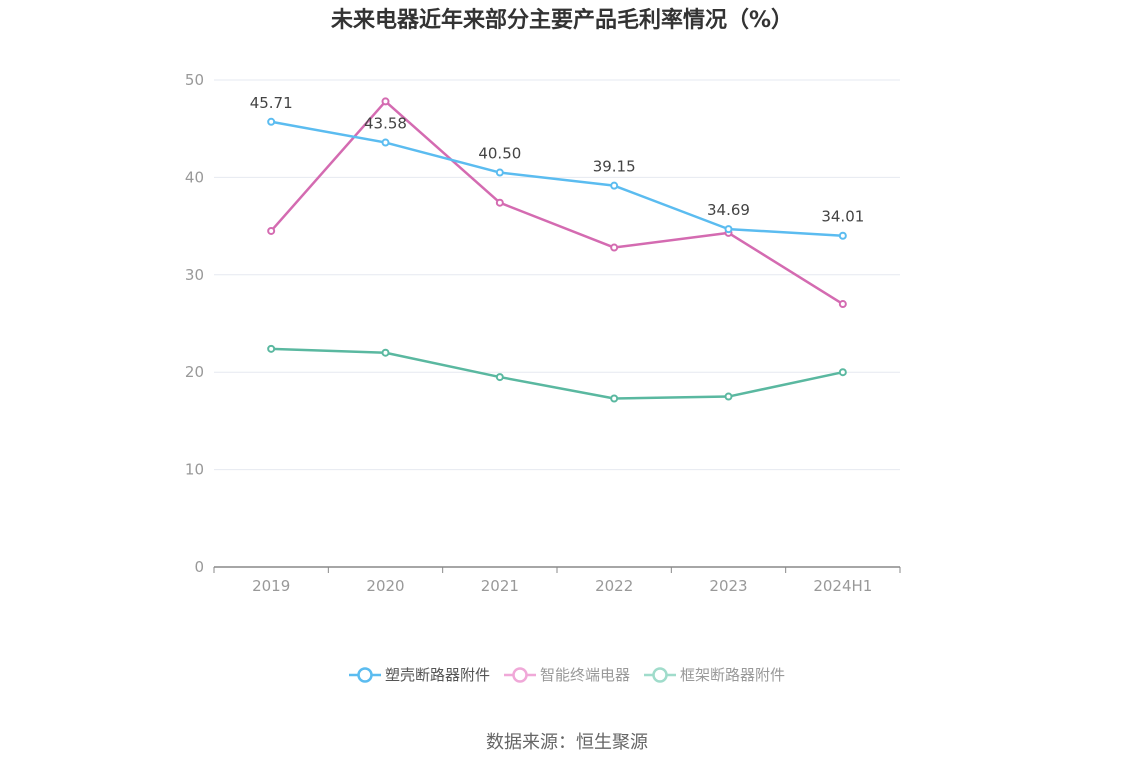 Image resolution: width=1134 pixels, height=766 pixels. What do you see at coordinates (614, 586) in the screenshot?
I see `x-tick-label: 2022` at bounding box center [614, 586].